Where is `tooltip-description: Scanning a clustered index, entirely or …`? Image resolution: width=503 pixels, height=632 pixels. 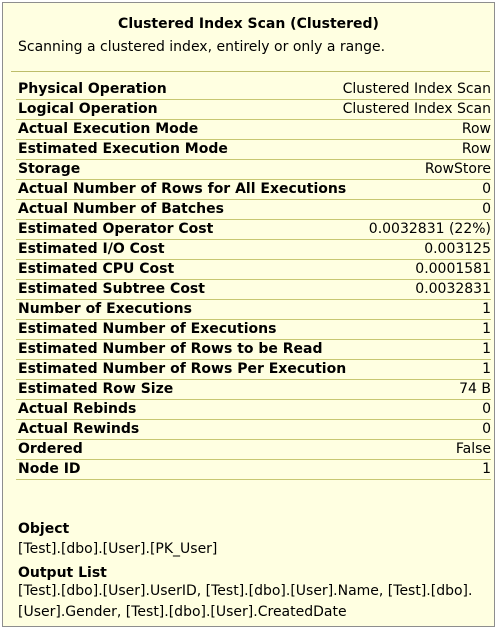 tooltip-description: Scanning a clustered index, entirely or … is located at coordinates (202, 47).